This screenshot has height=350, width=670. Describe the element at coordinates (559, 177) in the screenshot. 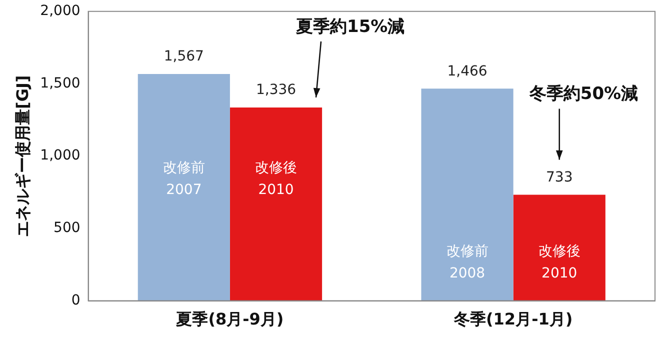

I see `data-label: 733` at that location.